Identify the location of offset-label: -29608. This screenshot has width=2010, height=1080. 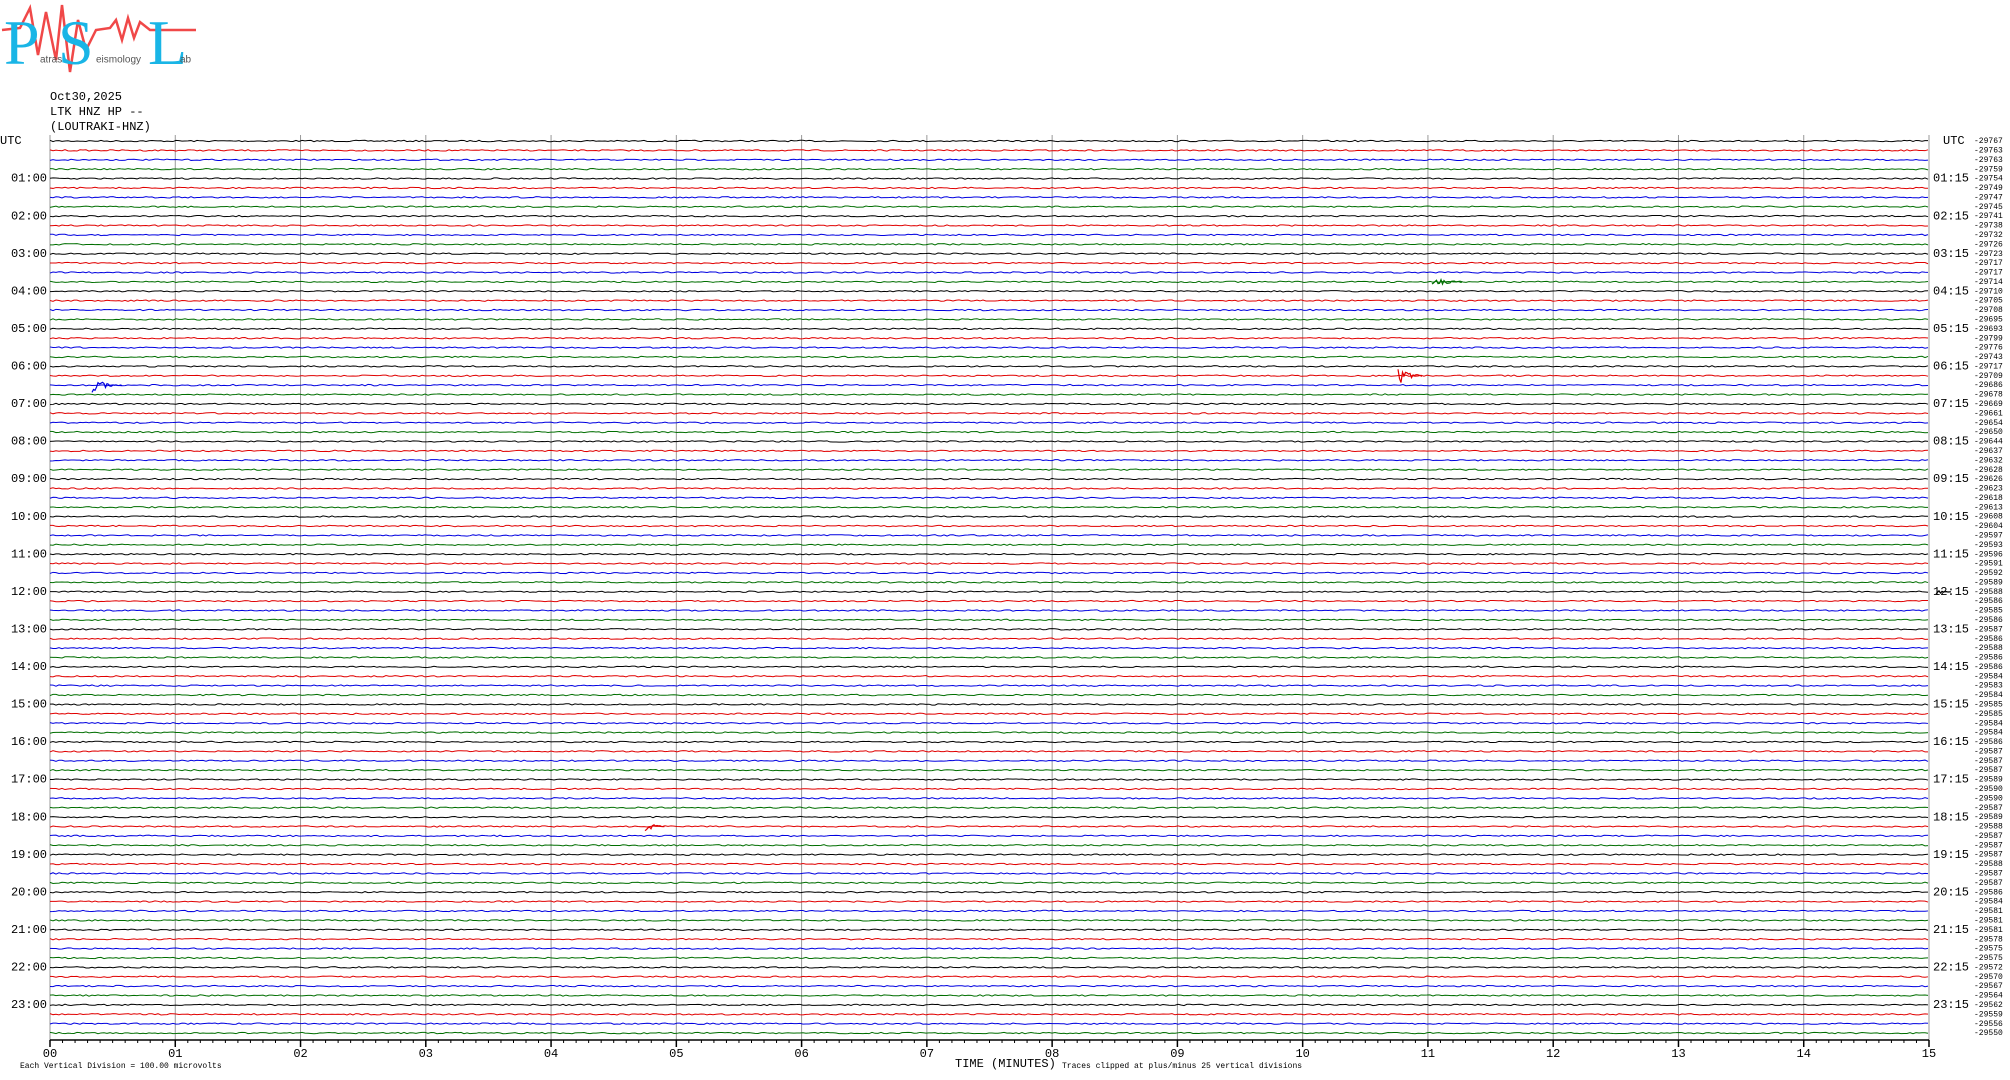
(1988, 517).